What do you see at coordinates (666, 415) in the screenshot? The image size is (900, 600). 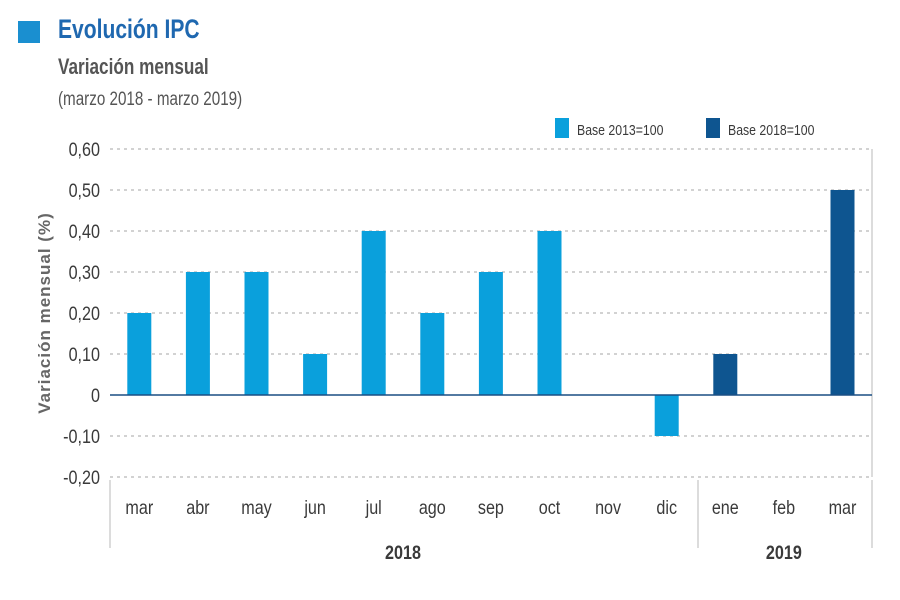 I see `bar-dic-base2013` at bounding box center [666, 415].